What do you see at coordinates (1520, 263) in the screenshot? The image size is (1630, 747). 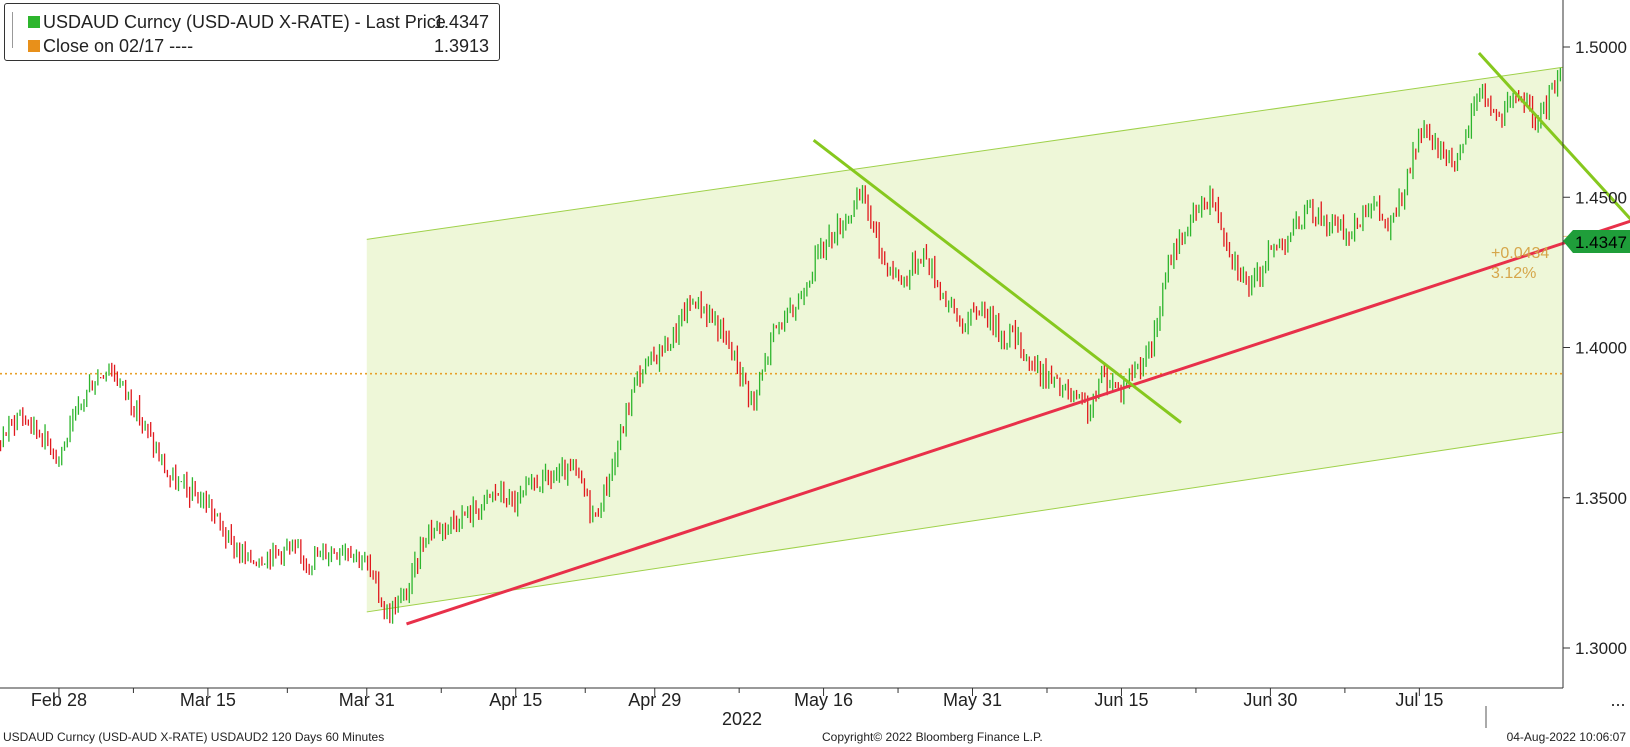 I see `change-annotation: +0.0434 3.12%` at bounding box center [1520, 263].